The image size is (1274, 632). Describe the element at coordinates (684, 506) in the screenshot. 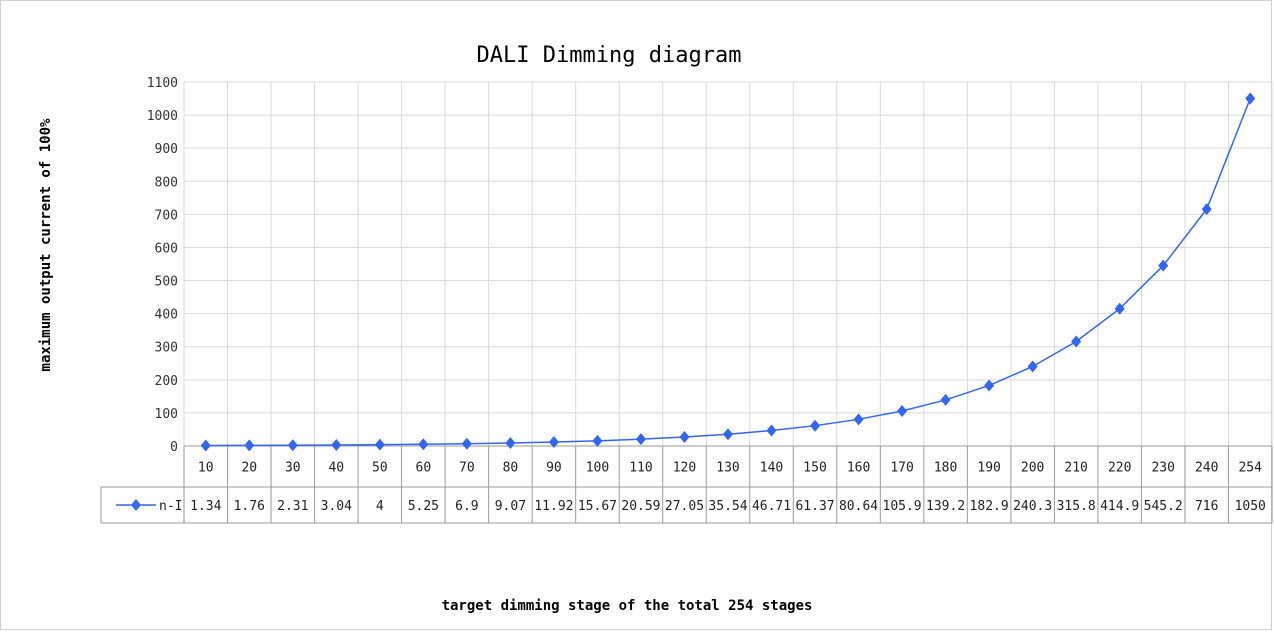

I see `table-value-cell: 27.05` at that location.